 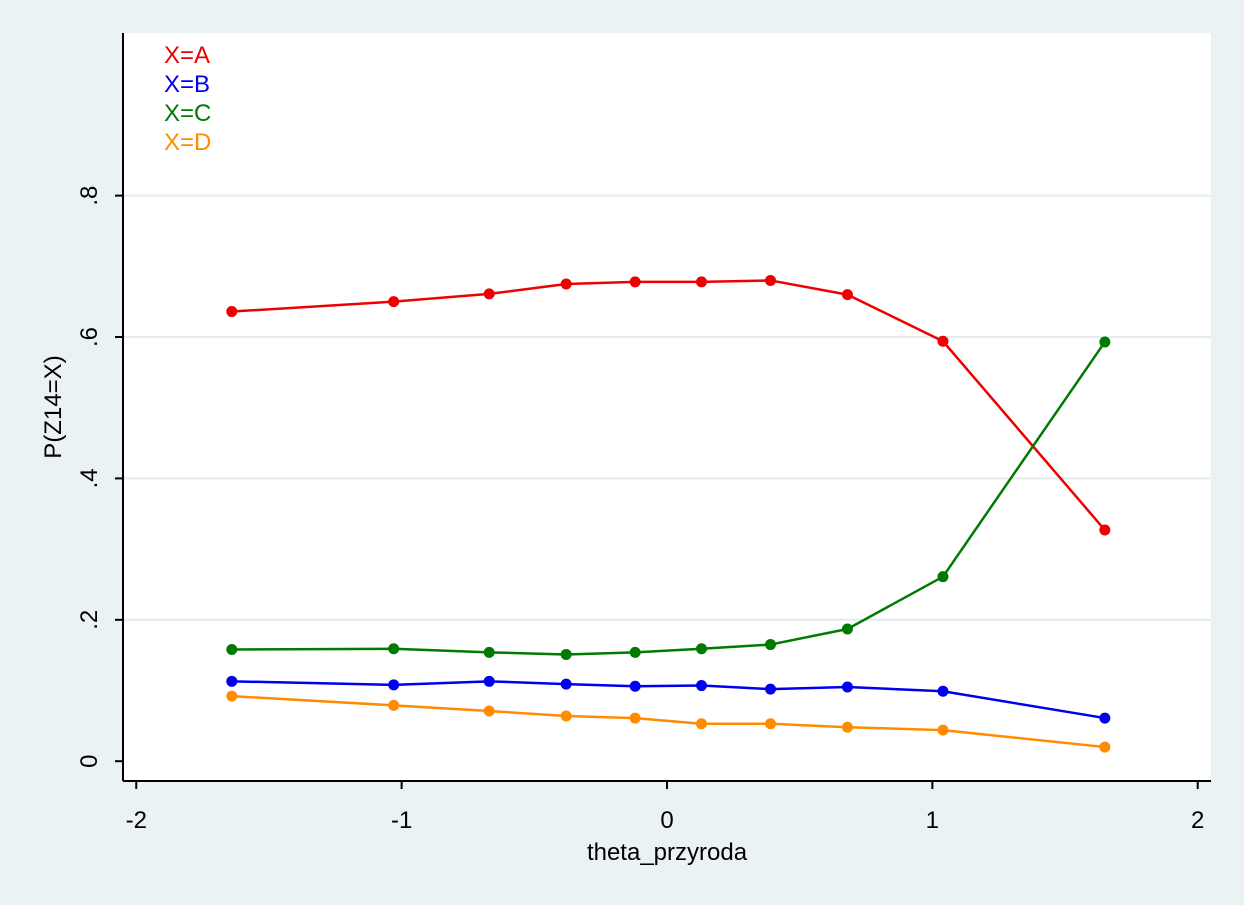 What do you see at coordinates (136, 820) in the screenshot?
I see `x-tick-label: -2` at bounding box center [136, 820].